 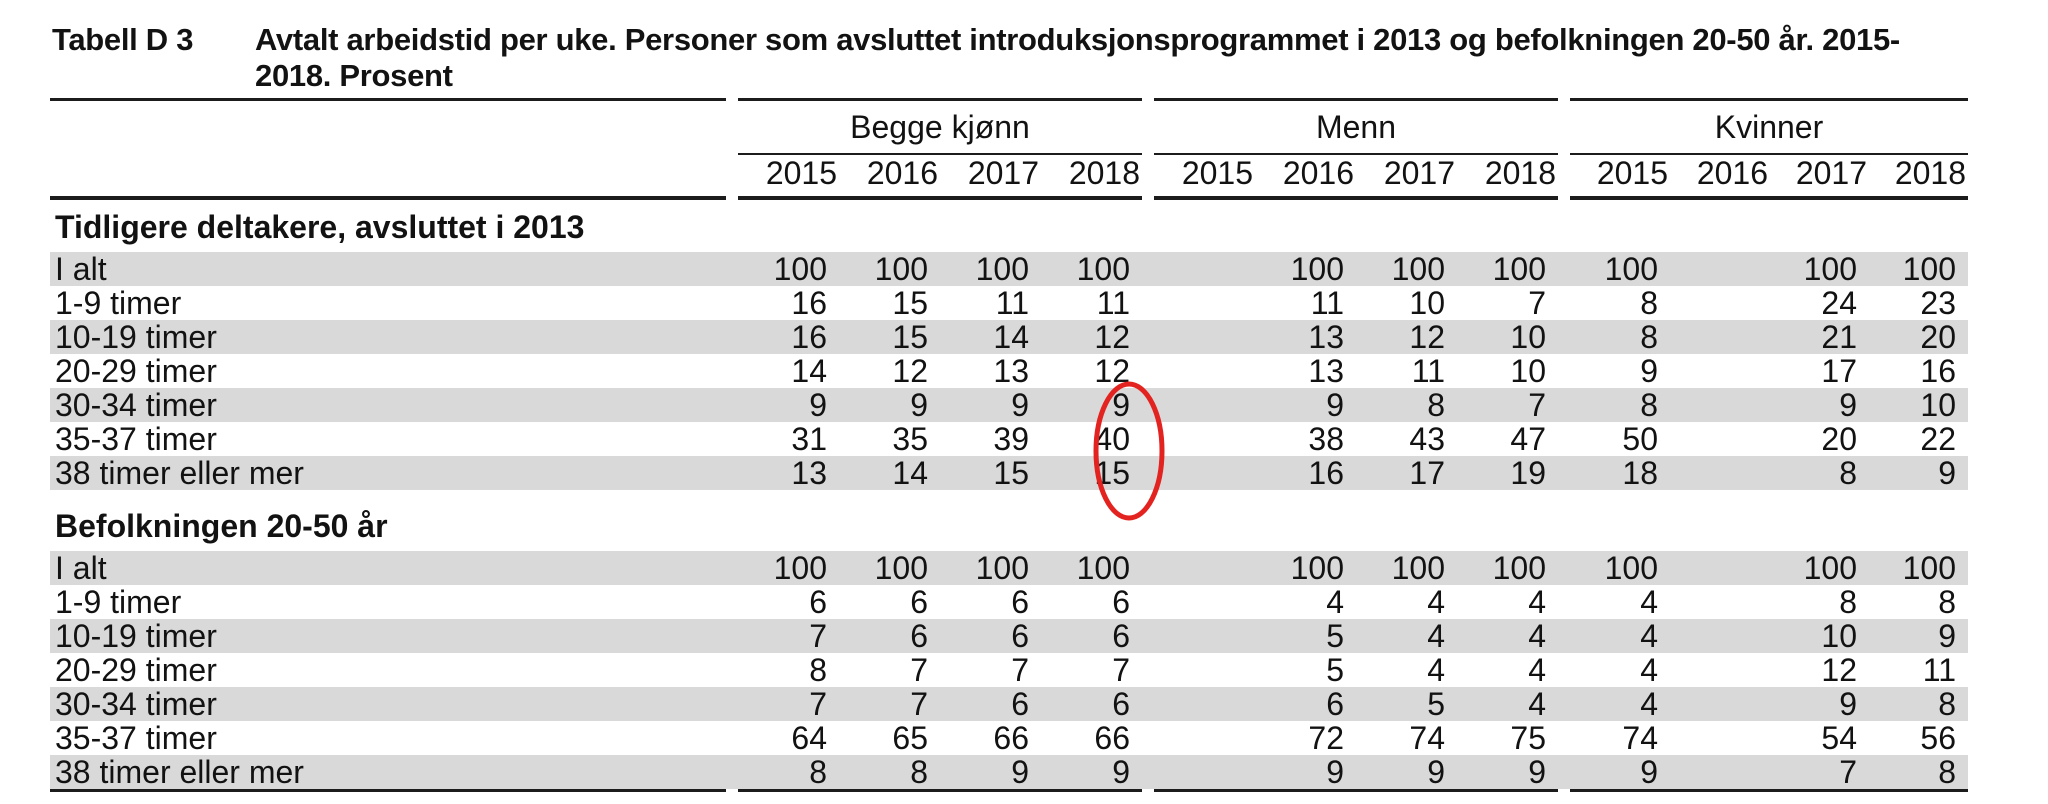 I want to click on column-group-header-row: Begge kjønn Menn Kvinner, so click(x=1009, y=127).